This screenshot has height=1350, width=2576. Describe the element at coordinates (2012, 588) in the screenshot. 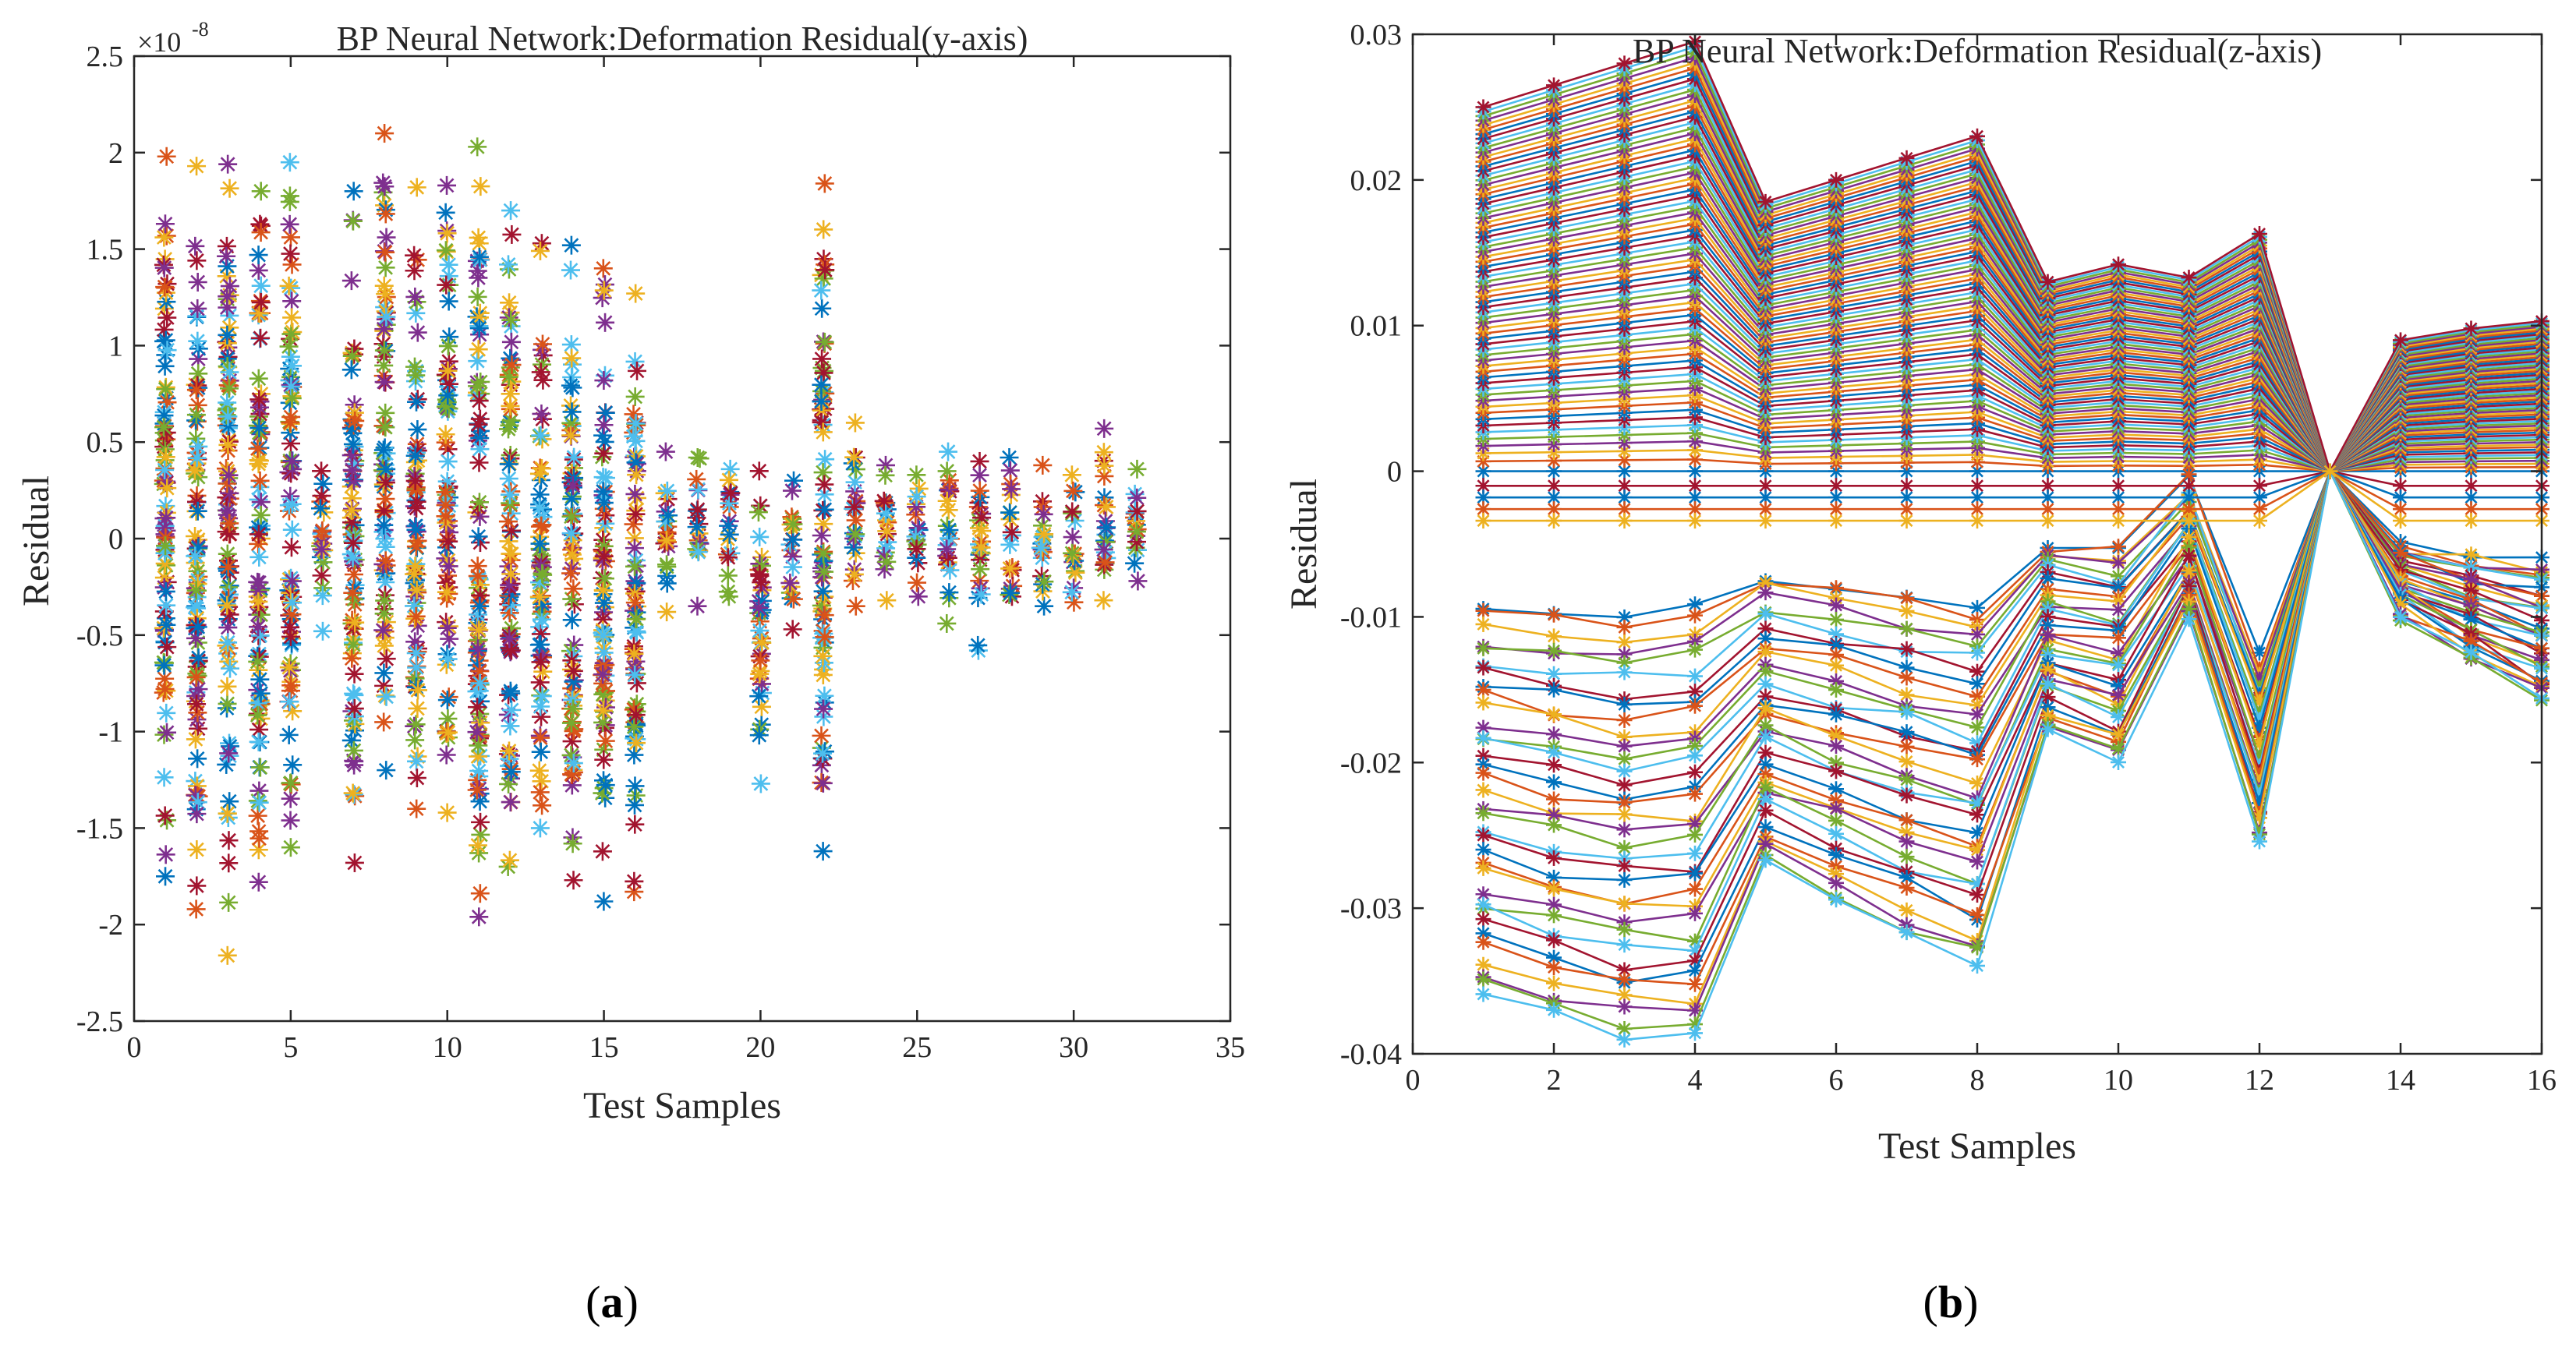

I see `panel-b-series-line` at that location.